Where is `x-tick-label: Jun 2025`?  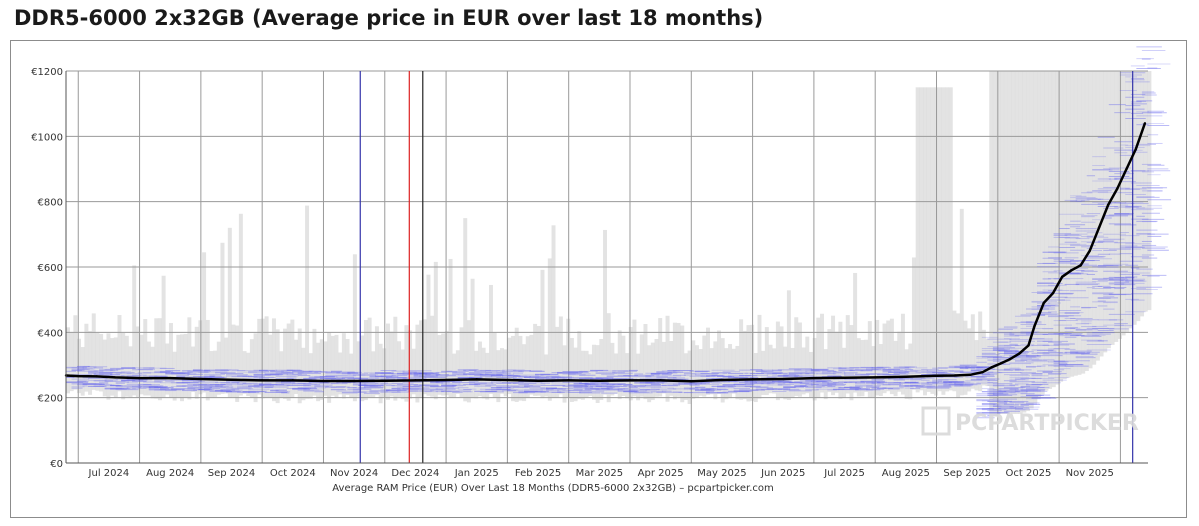 x-tick-label: Jun 2025 is located at coordinates (782, 473).